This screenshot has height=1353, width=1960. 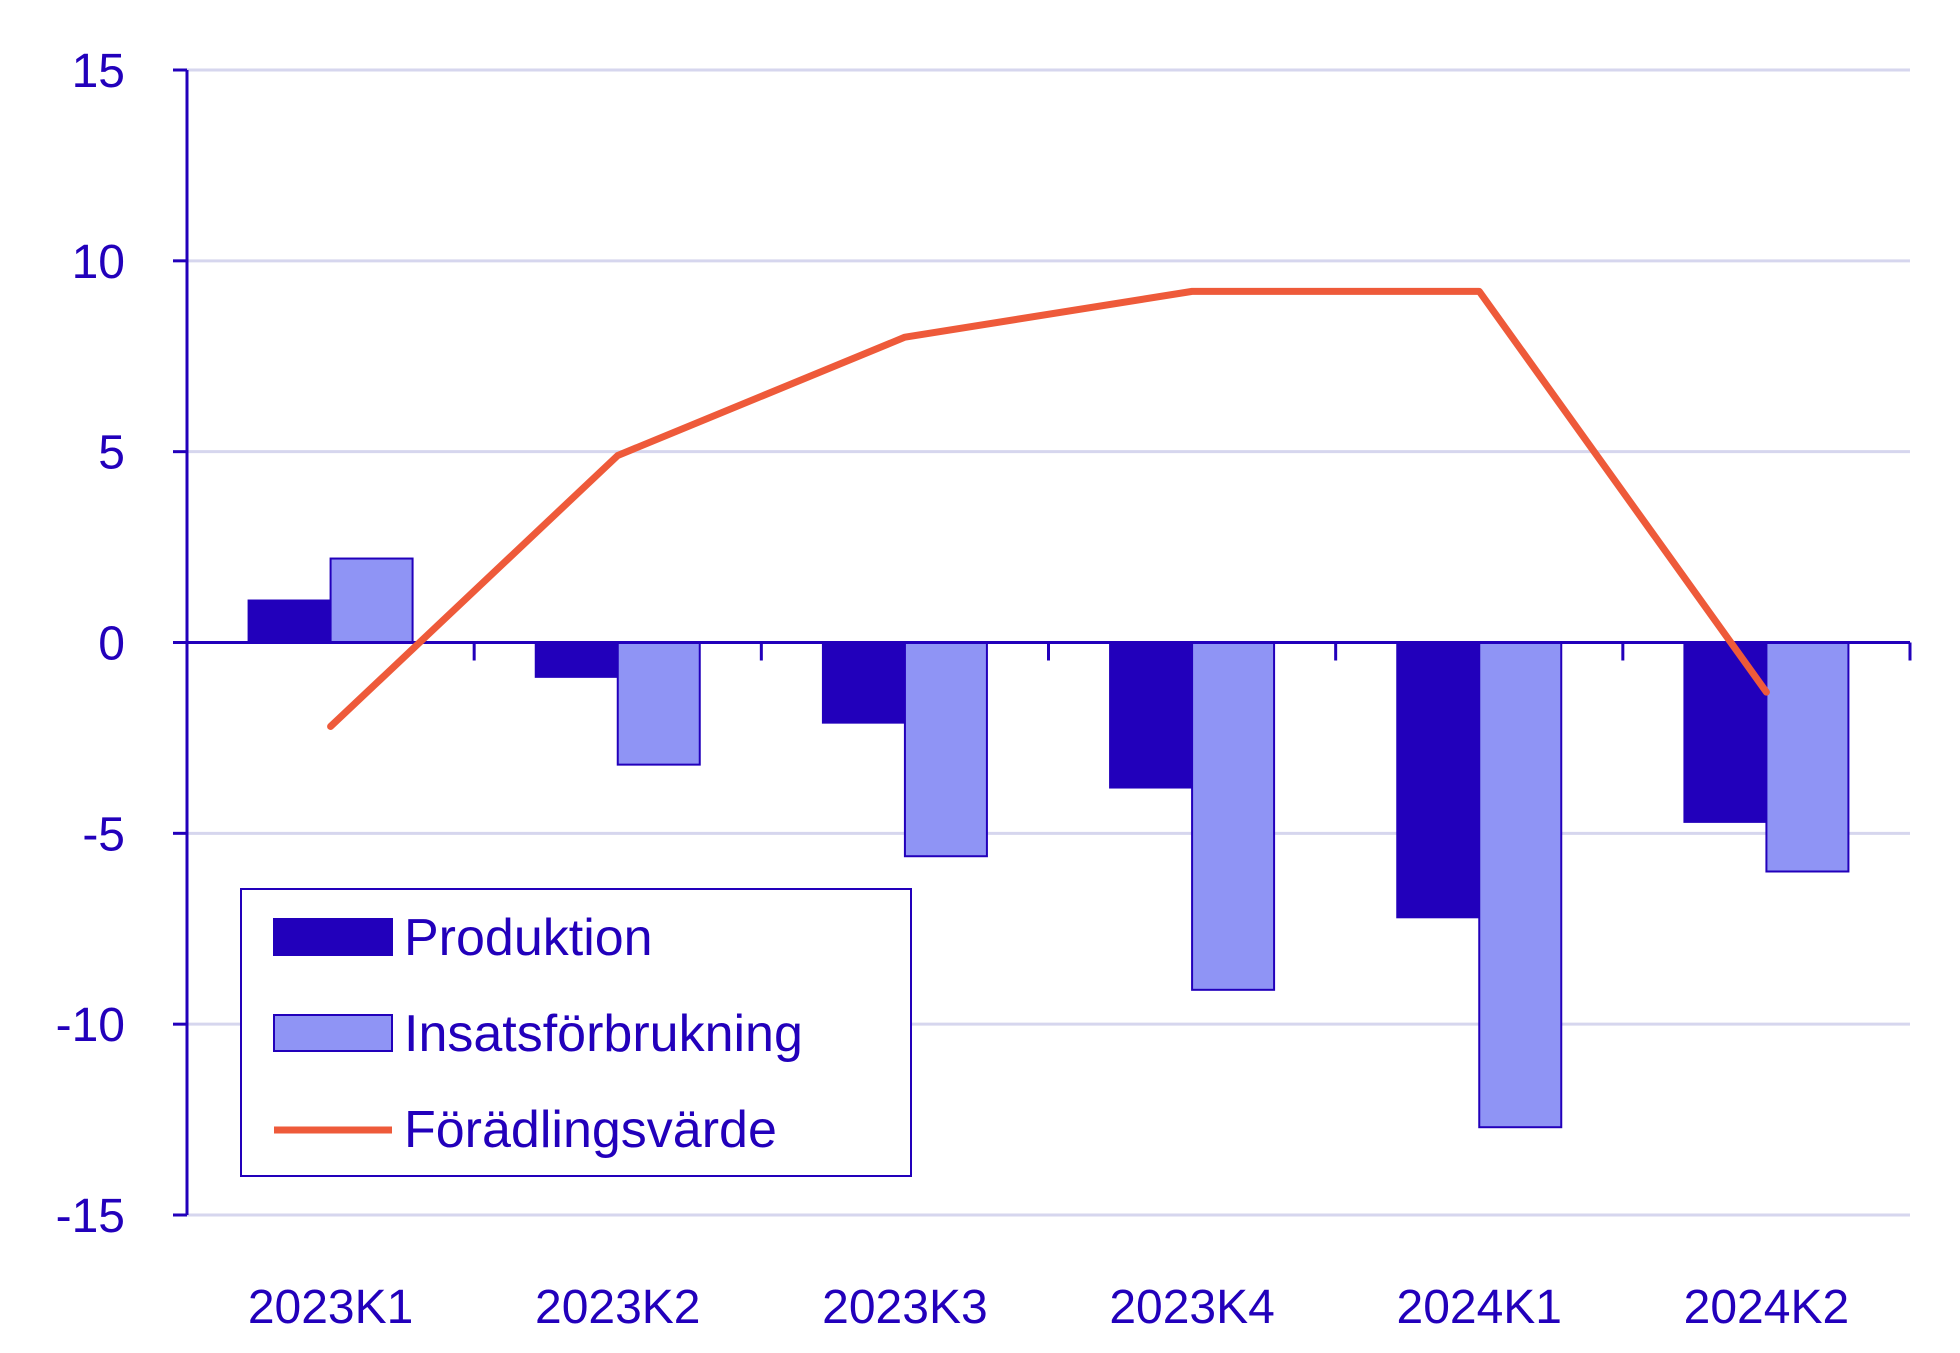 I want to click on x-tick-label: 2024K2, so click(x=1767, y=1307).